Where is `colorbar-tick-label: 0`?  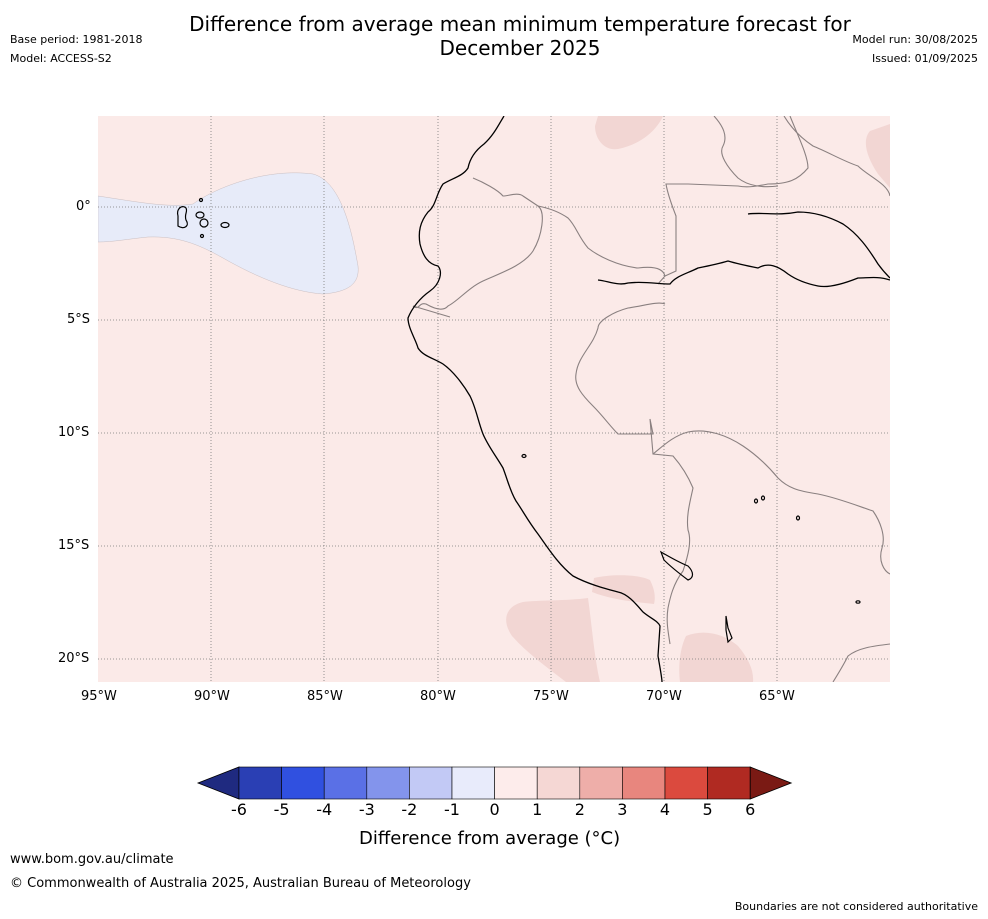
colorbar-tick-label: 0 is located at coordinates (494, 809).